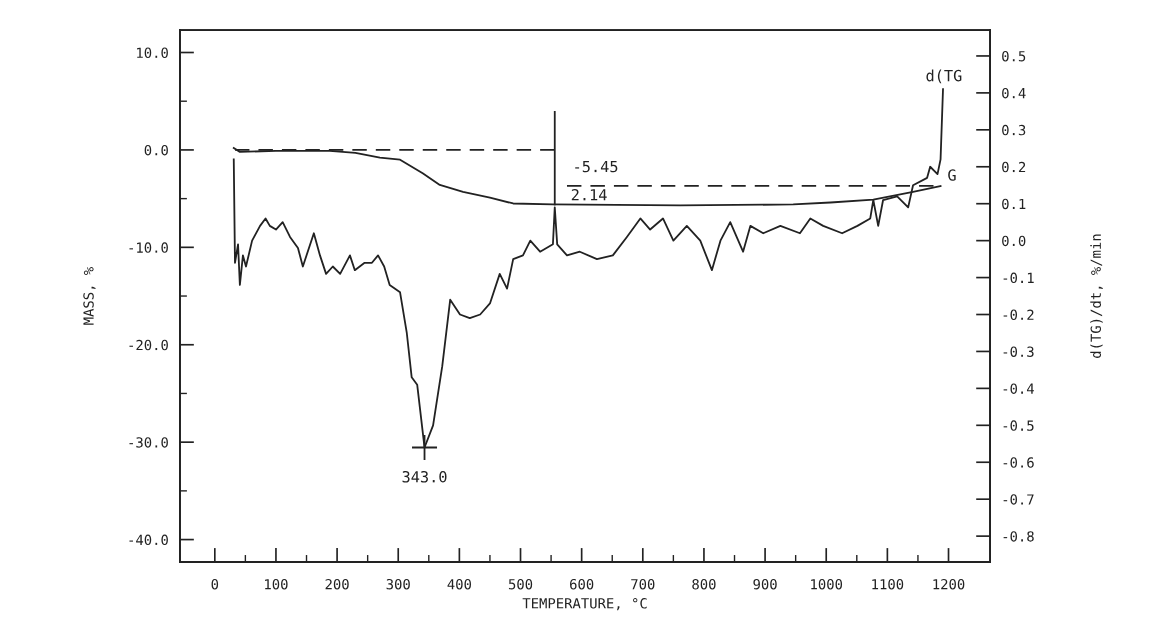 The height and width of the screenshot is (627, 1158). Describe the element at coordinates (1018, 536) in the screenshot. I see `y2-tick-label: -0.8` at that location.